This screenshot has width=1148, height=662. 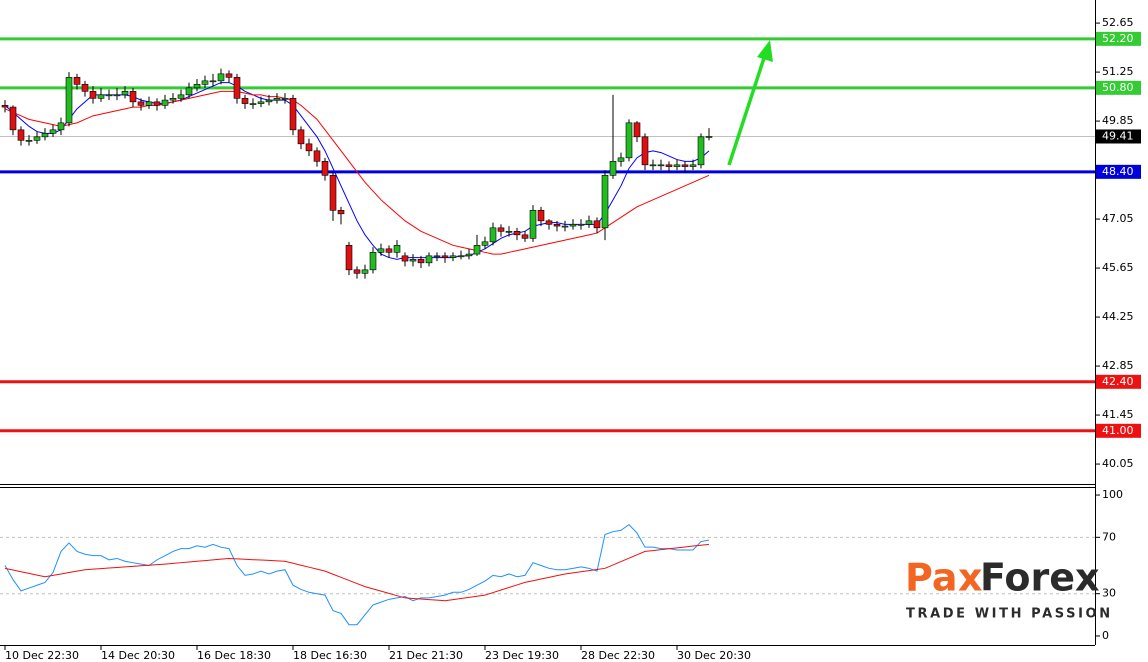 What do you see at coordinates (1118, 365) in the screenshot?
I see `y-tick-label: 42.85` at bounding box center [1118, 365].